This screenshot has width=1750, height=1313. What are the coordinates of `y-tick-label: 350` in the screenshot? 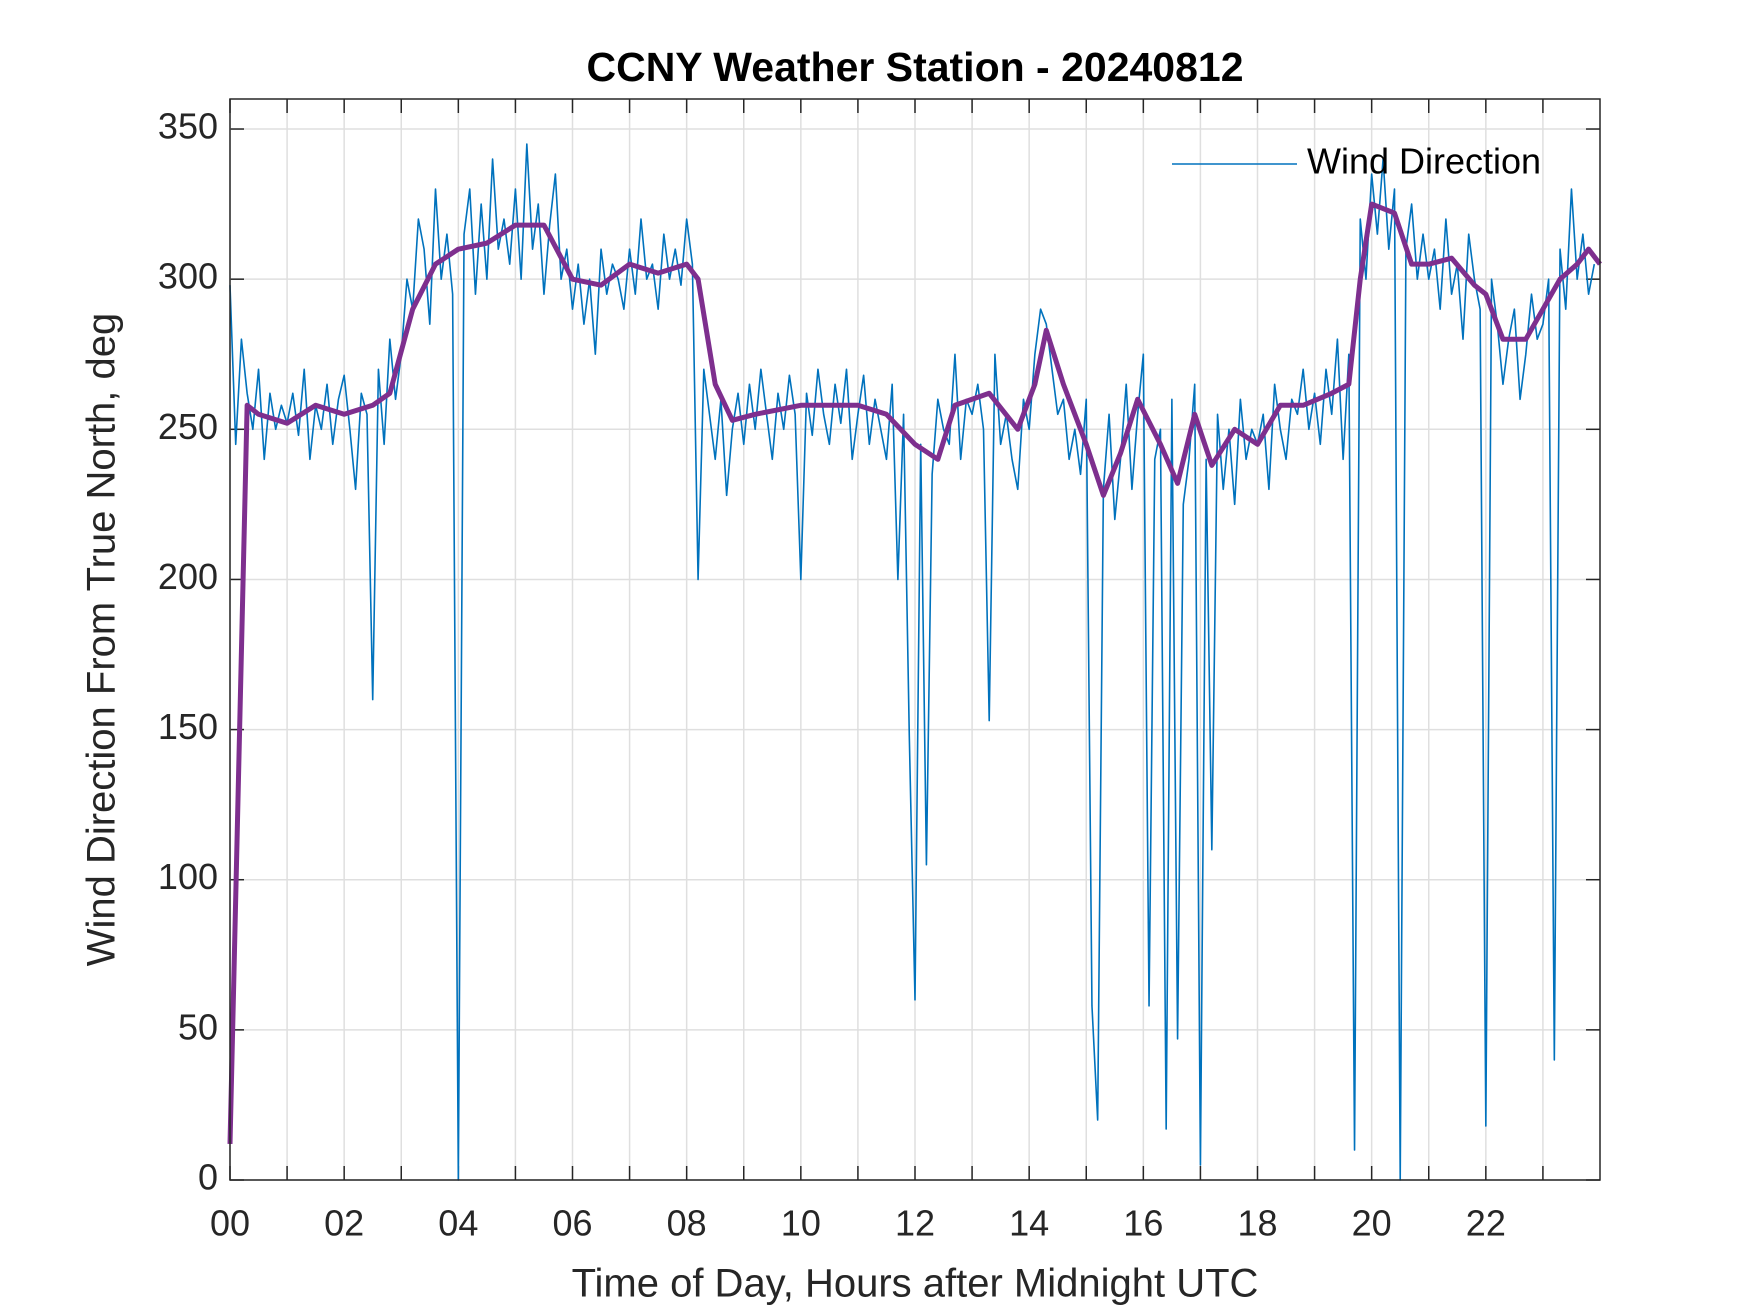 It's located at (188, 126).